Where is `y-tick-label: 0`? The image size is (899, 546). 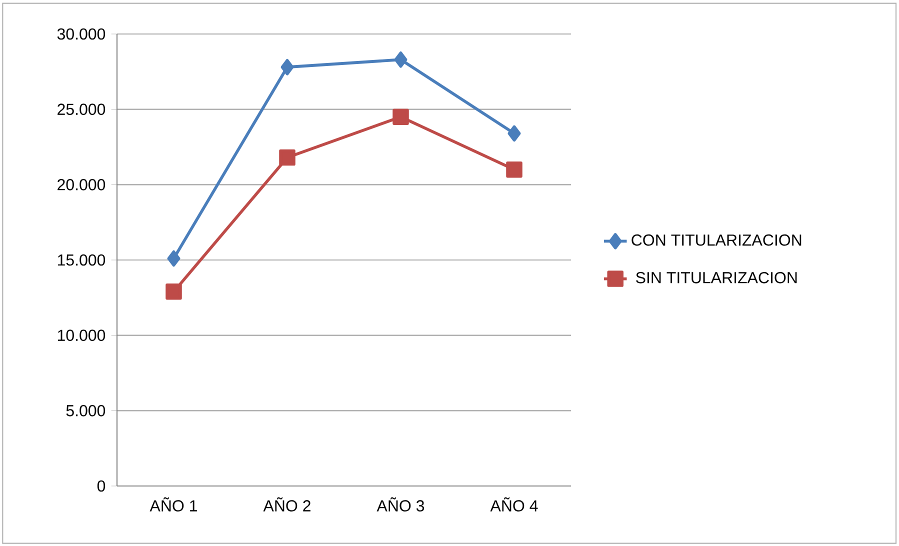
y-tick-label: 0 is located at coordinates (101, 486).